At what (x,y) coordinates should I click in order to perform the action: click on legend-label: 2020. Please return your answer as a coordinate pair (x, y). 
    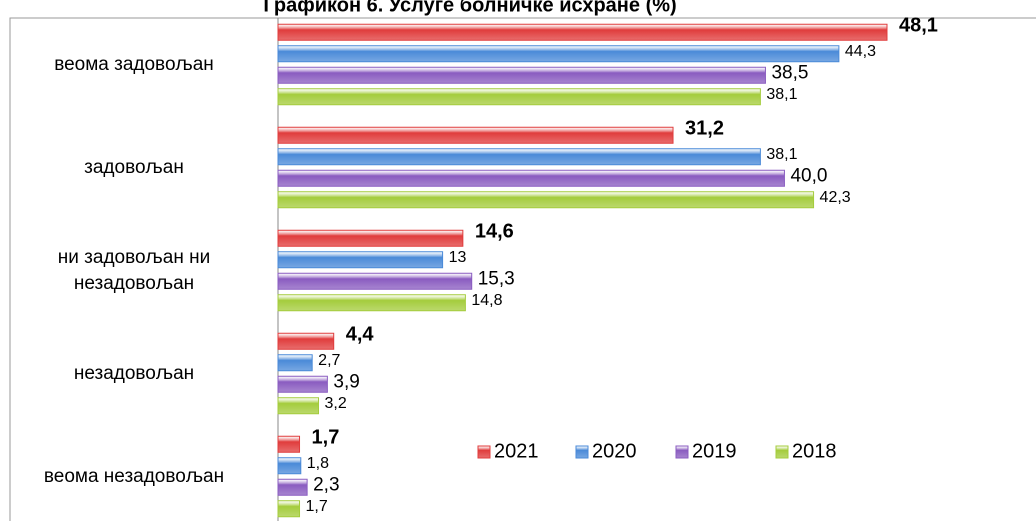
    Looking at the image, I should click on (614, 451).